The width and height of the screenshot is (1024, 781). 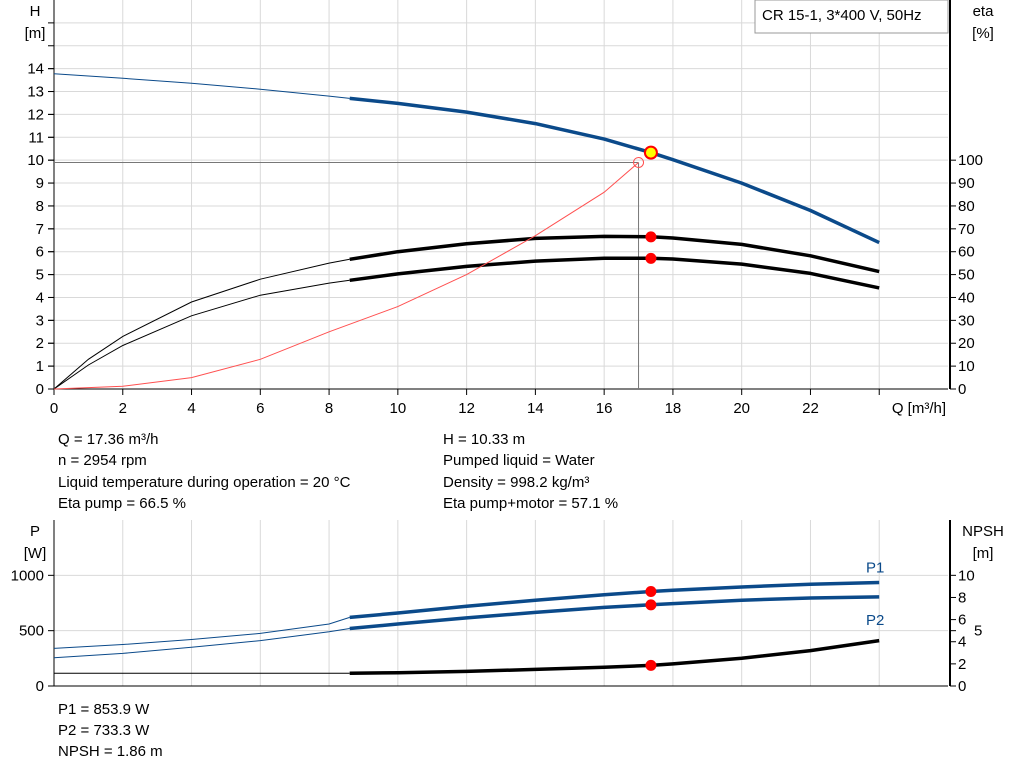 I want to click on x-tick-label: 6, so click(x=260, y=408).